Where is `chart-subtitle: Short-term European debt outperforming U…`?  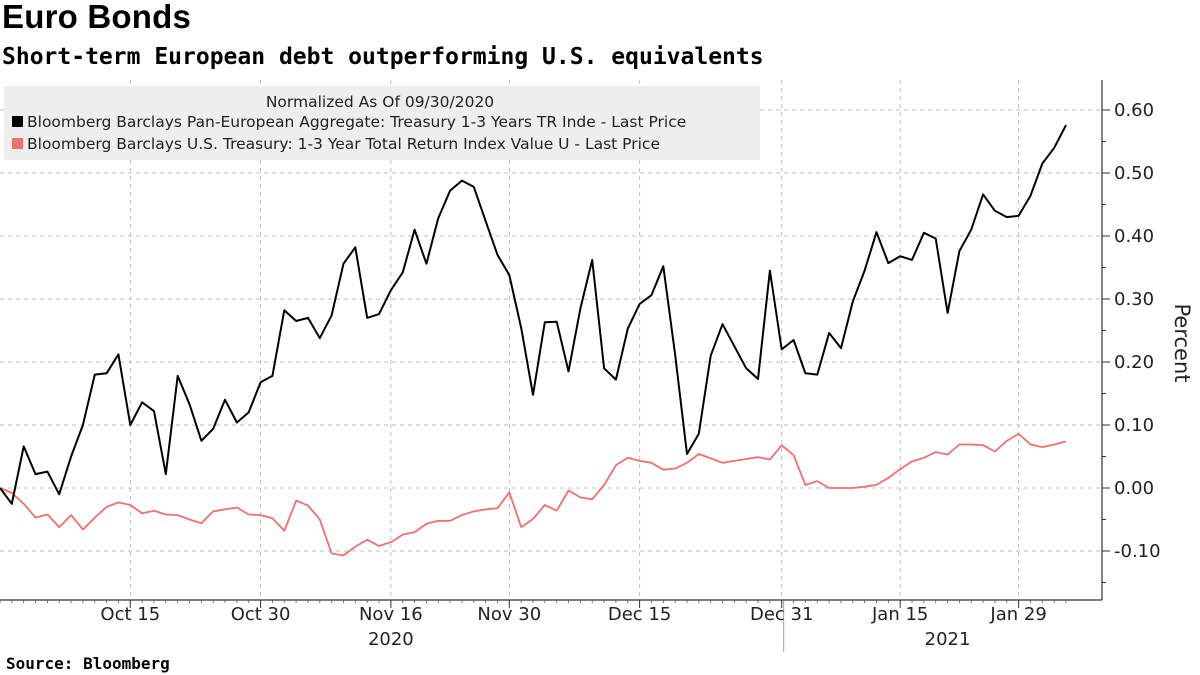 chart-subtitle: Short-term European debt outperforming U… is located at coordinates (383, 57).